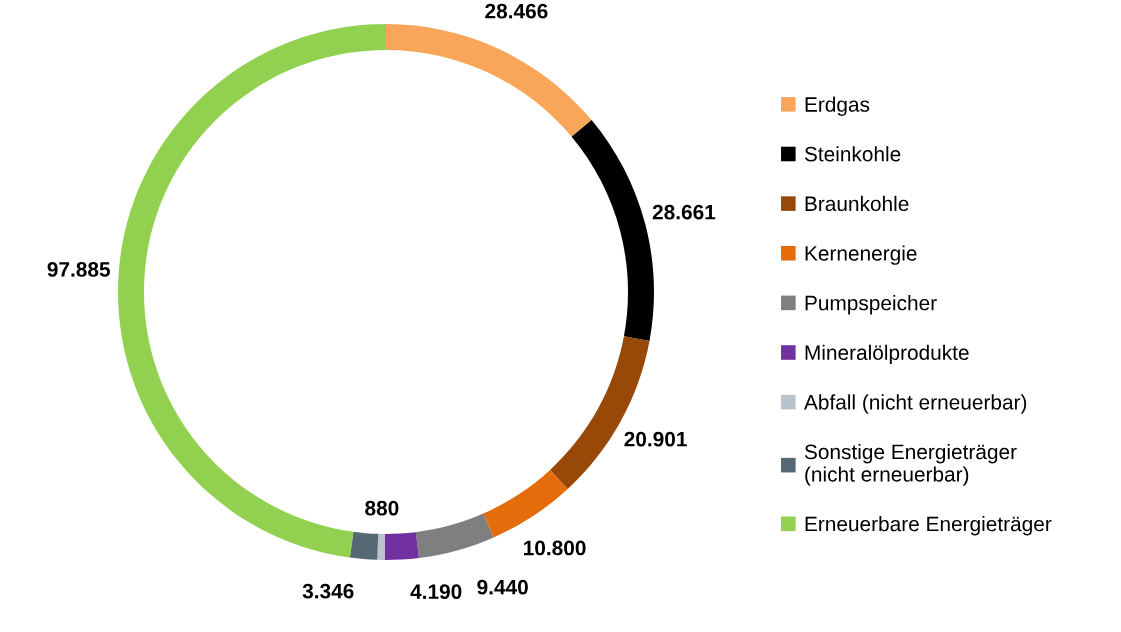  I want to click on legend-label: Sonstige Energieträger (nicht erneuerbar), so click(910, 464).